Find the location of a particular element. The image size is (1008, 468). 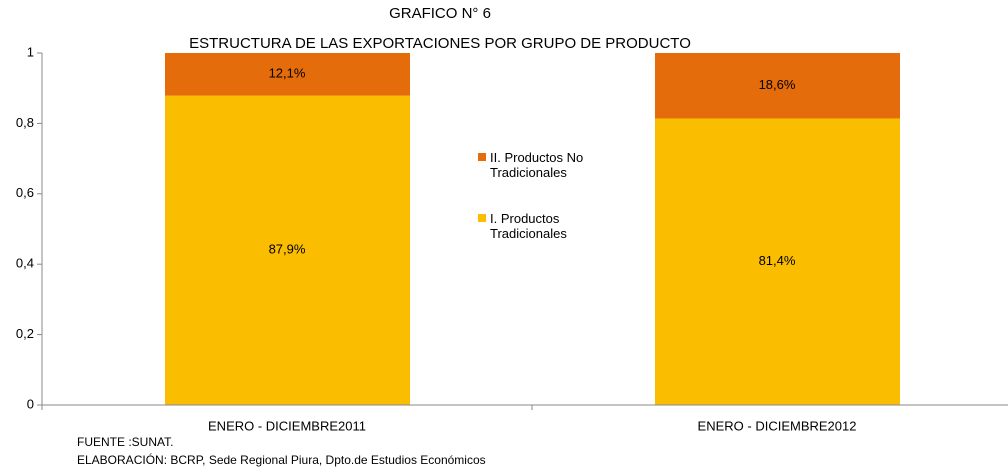

data-label: 18,6% is located at coordinates (777, 84).